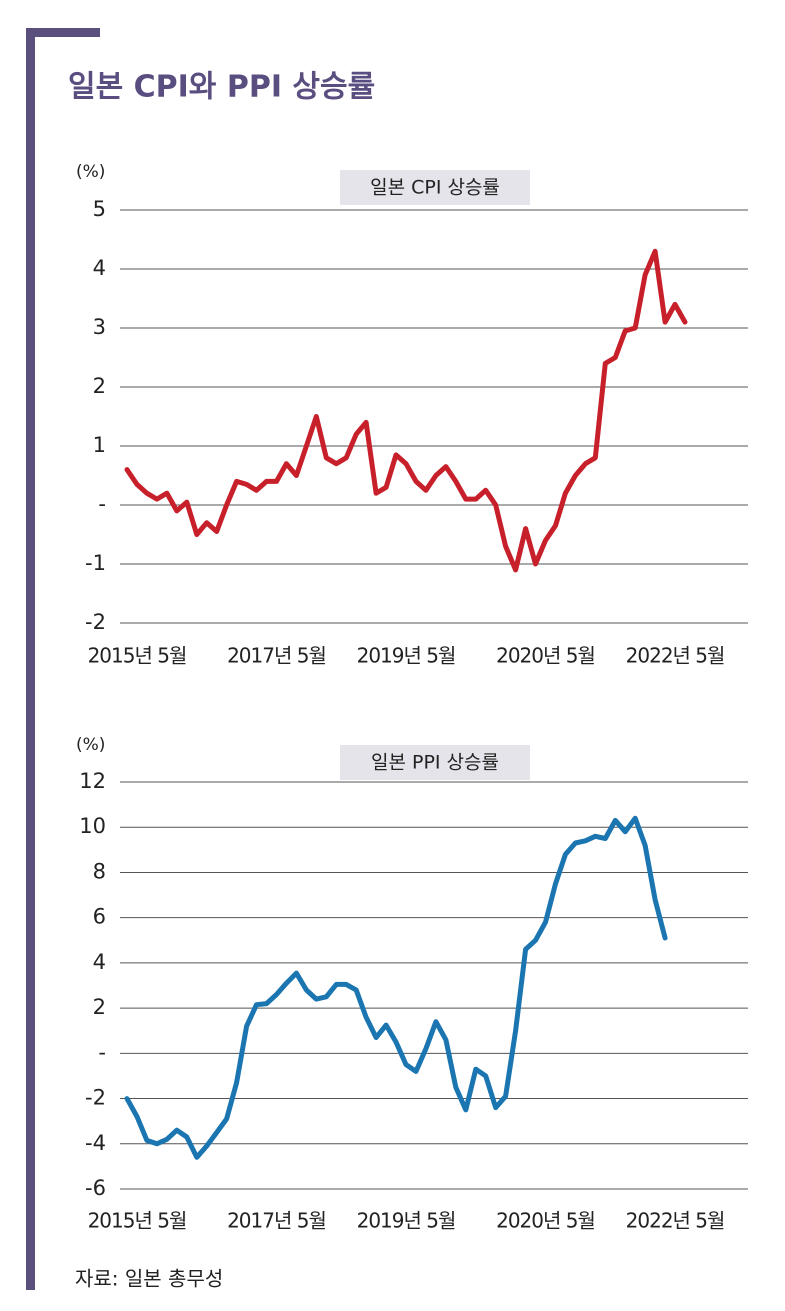 The height and width of the screenshot is (1311, 785). I want to click on y-tick-label: -1, so click(95, 563).